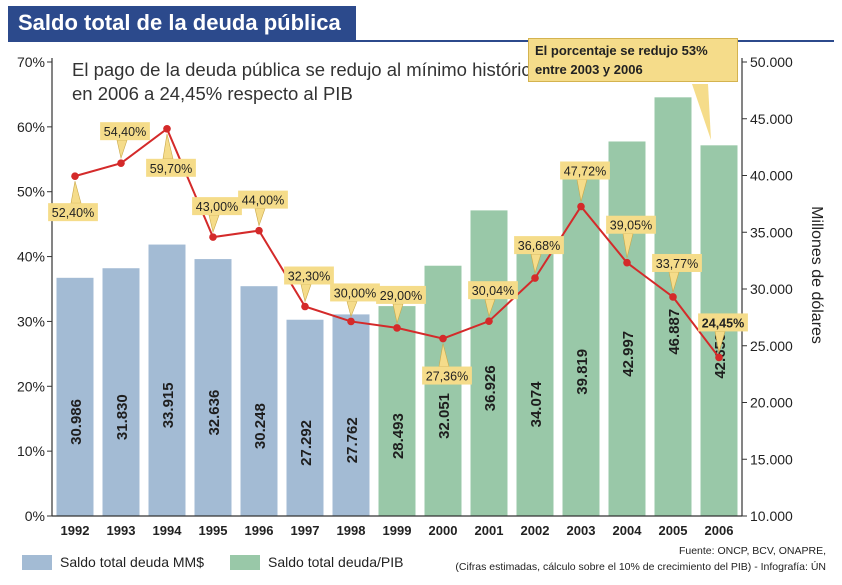  Describe the element at coordinates (75, 176) in the screenshot. I see `line-point-1992` at that location.